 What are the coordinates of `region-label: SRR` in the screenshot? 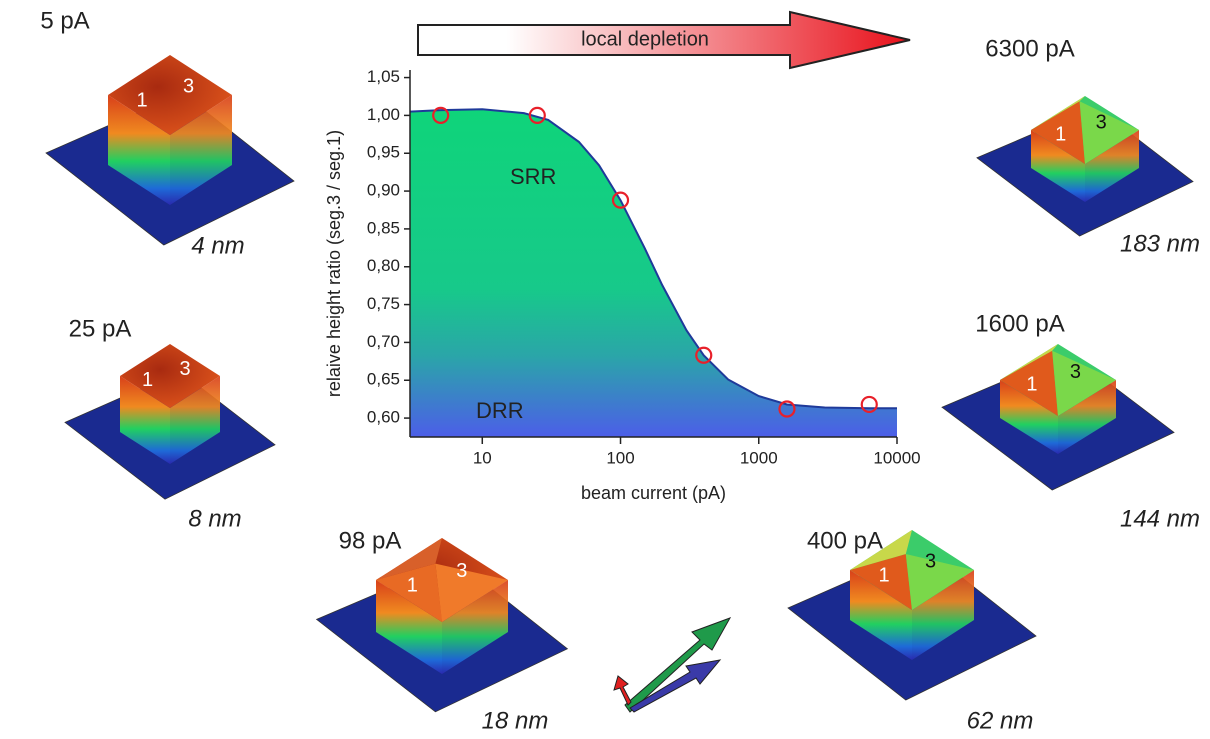 It's located at (533, 176).